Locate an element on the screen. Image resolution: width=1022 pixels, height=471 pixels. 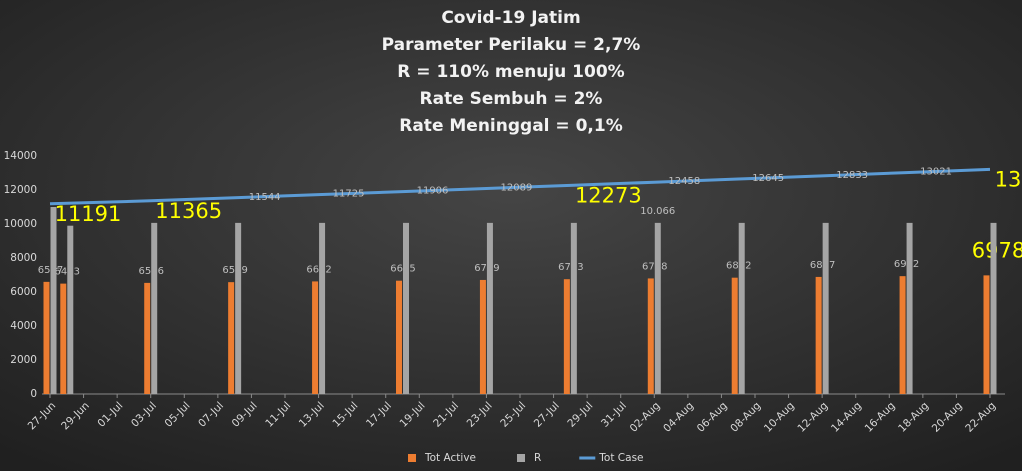
data-label: 11191 is located at coordinates (88, 214).